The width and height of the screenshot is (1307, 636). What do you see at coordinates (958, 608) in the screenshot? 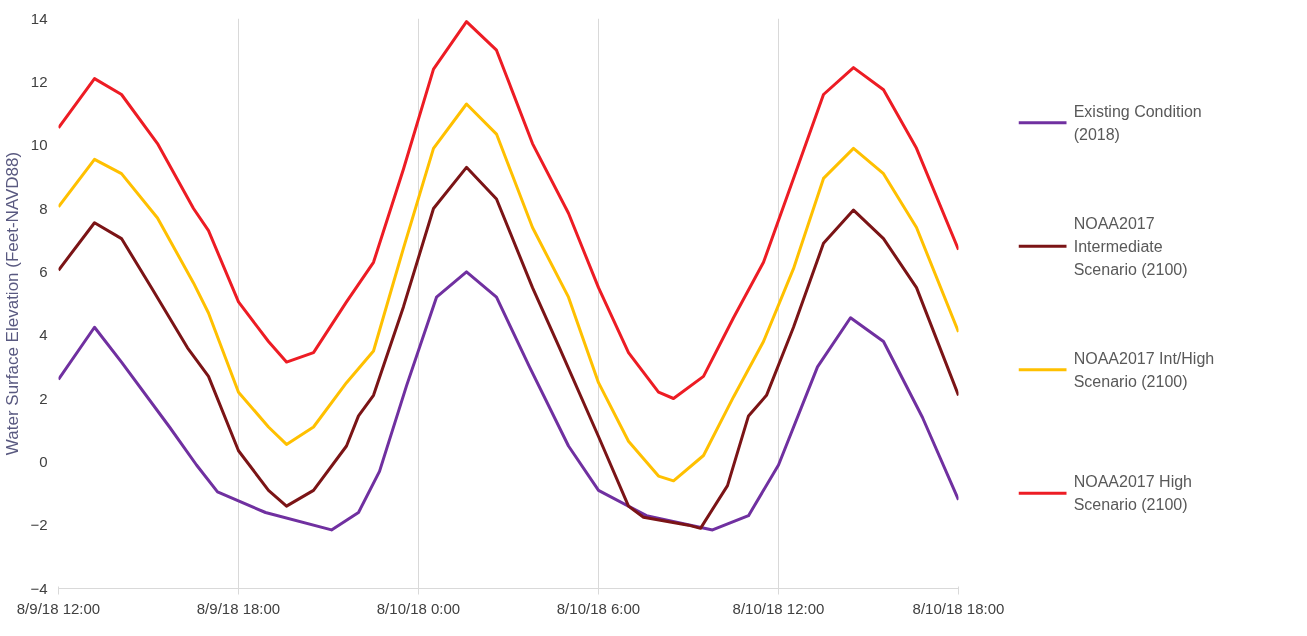
I see `x-tick-label: 8/10/18 18:00` at bounding box center [958, 608].